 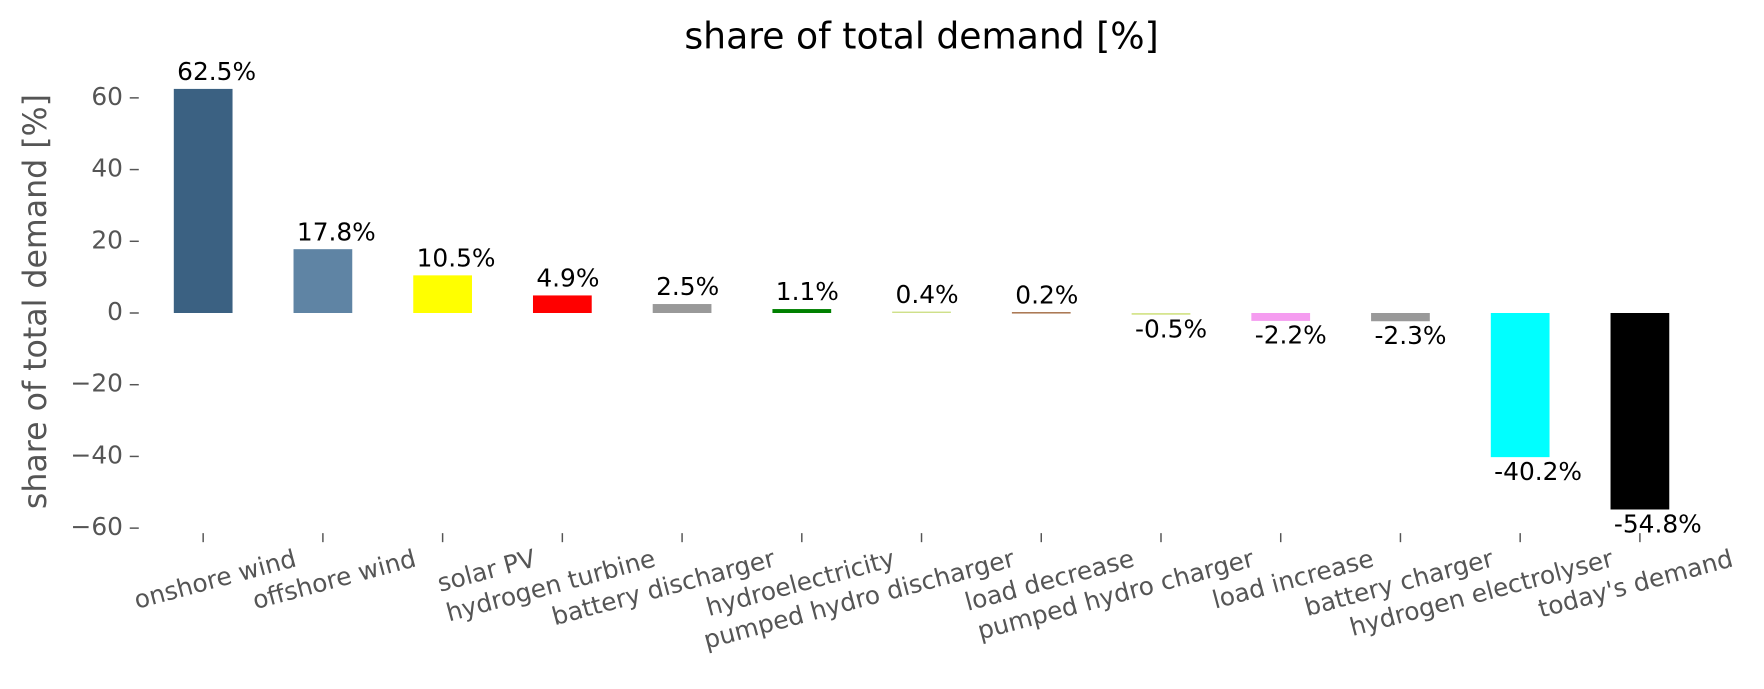 I want to click on value-label: 0.2%, so click(x=1046, y=294).